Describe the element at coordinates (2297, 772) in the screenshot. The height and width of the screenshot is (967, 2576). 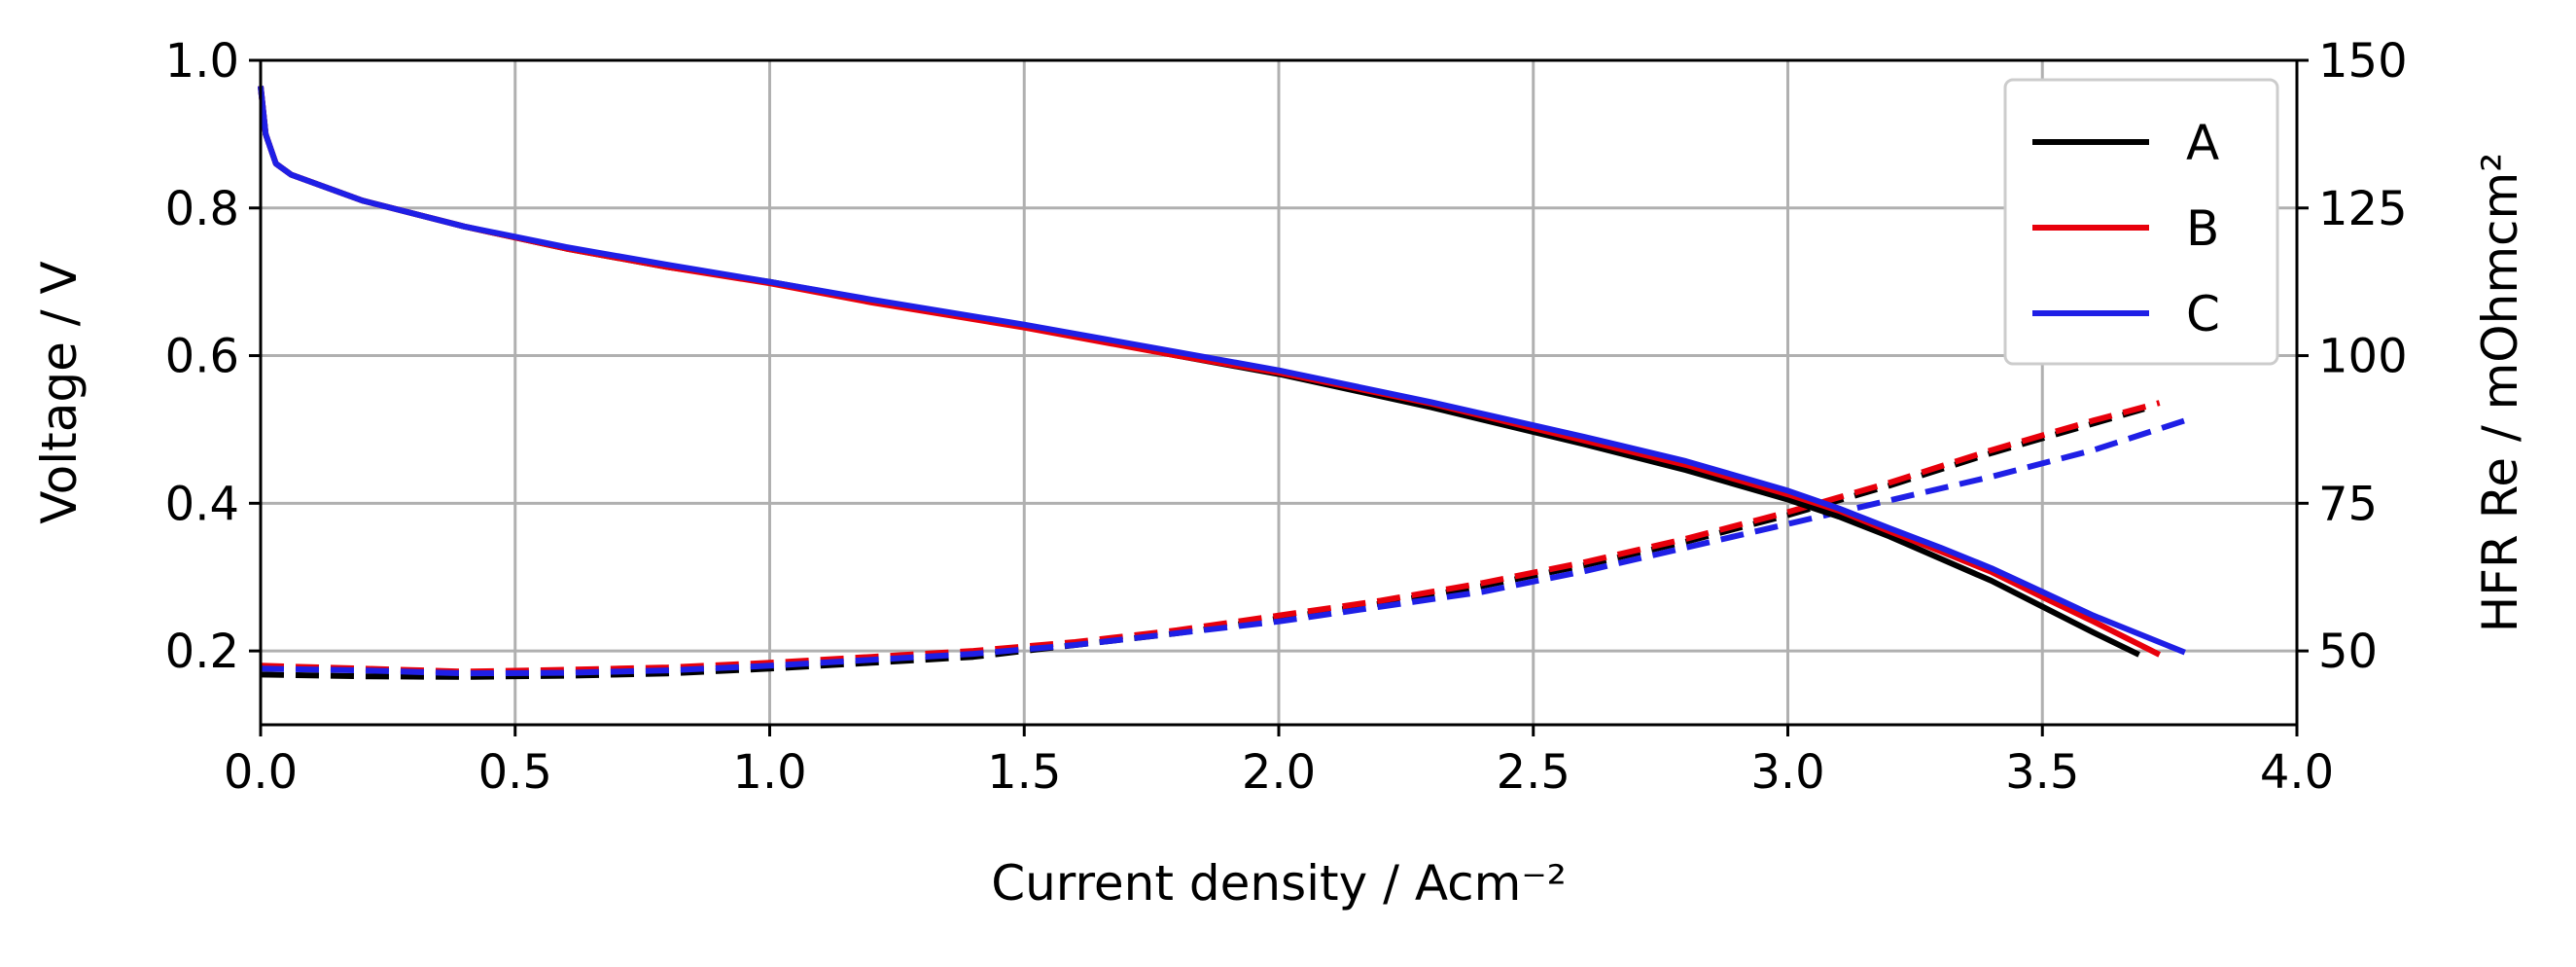
I see `x-tick-label: 4.0` at that location.